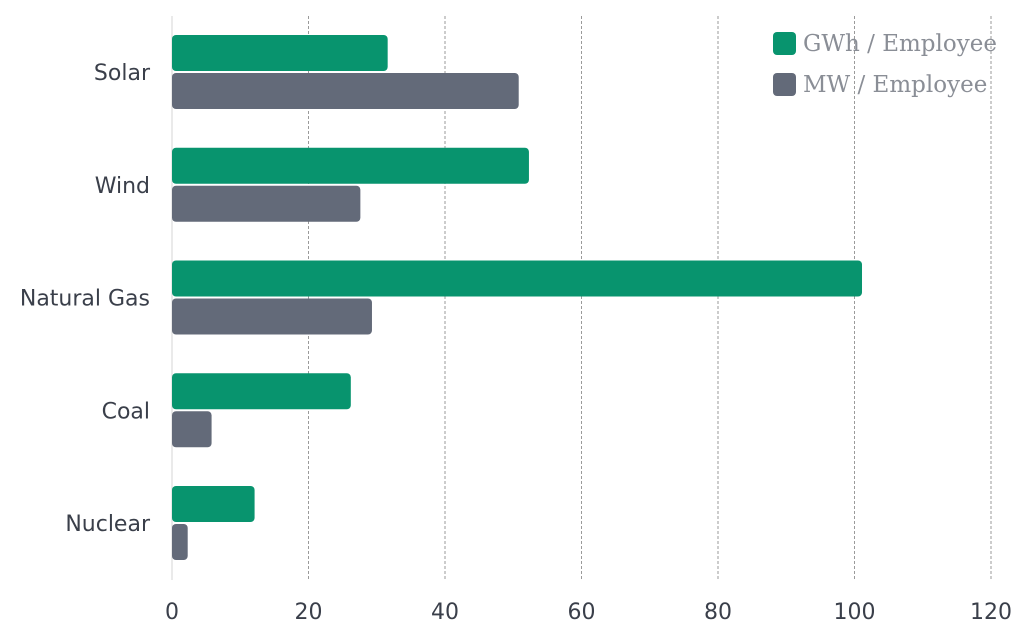  Describe the element at coordinates (885, 64) in the screenshot. I see `legend: GWh / Employee MW / Employee` at that location.